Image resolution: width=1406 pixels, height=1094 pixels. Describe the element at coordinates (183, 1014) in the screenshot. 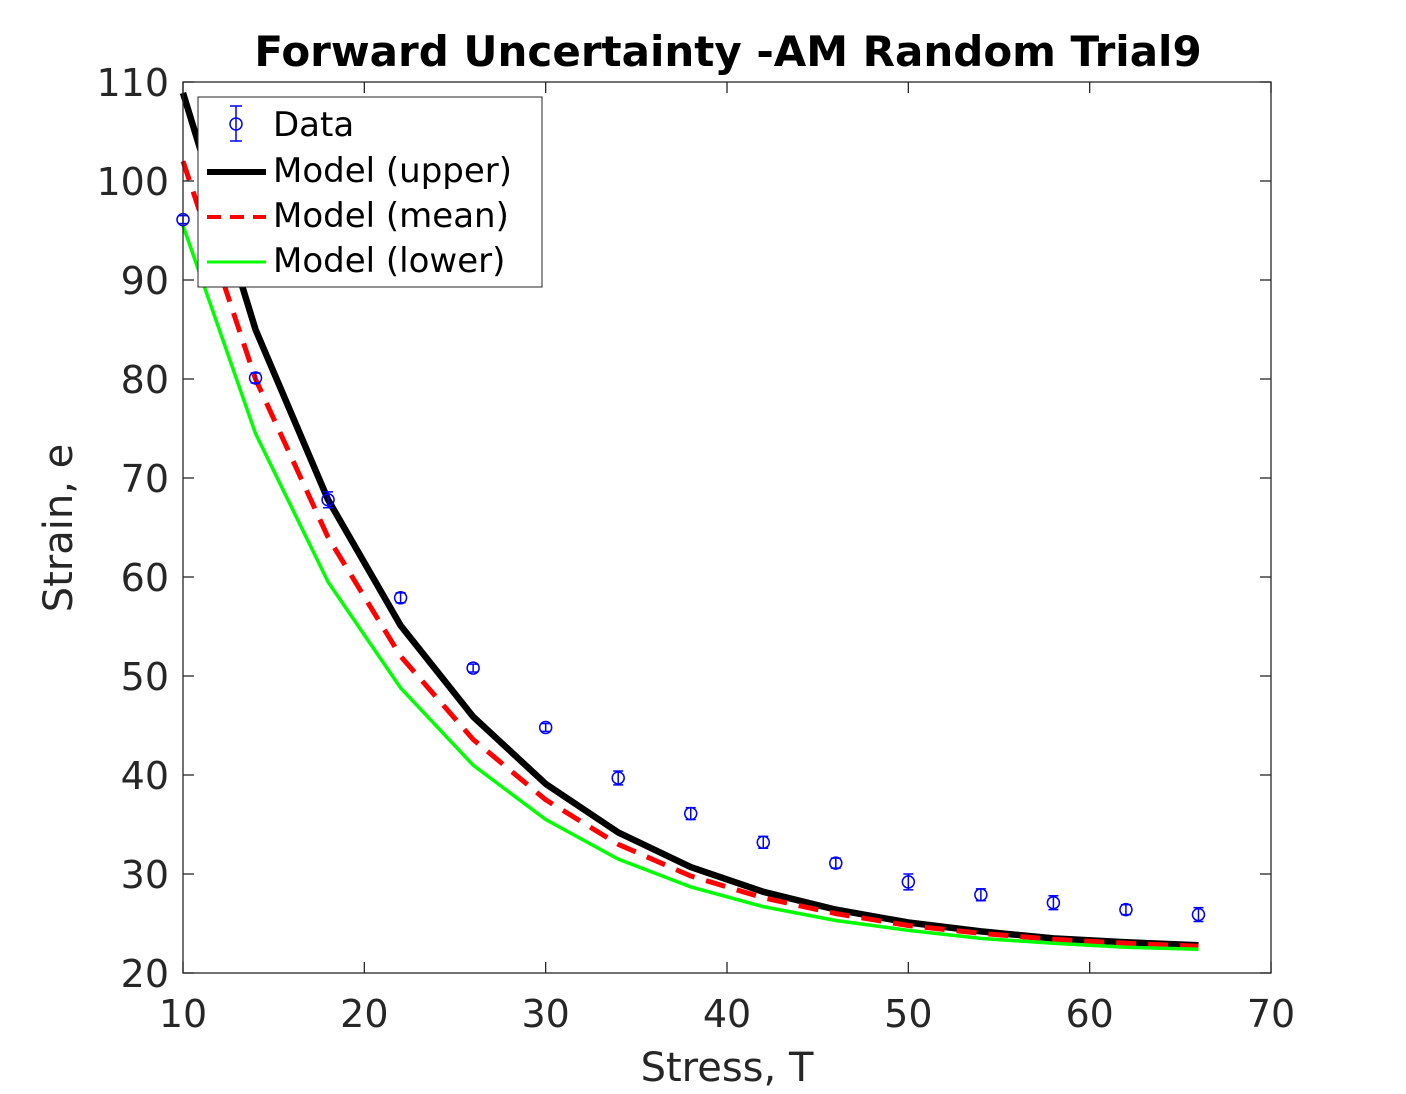

I see `x-tick-label: 10` at that location.